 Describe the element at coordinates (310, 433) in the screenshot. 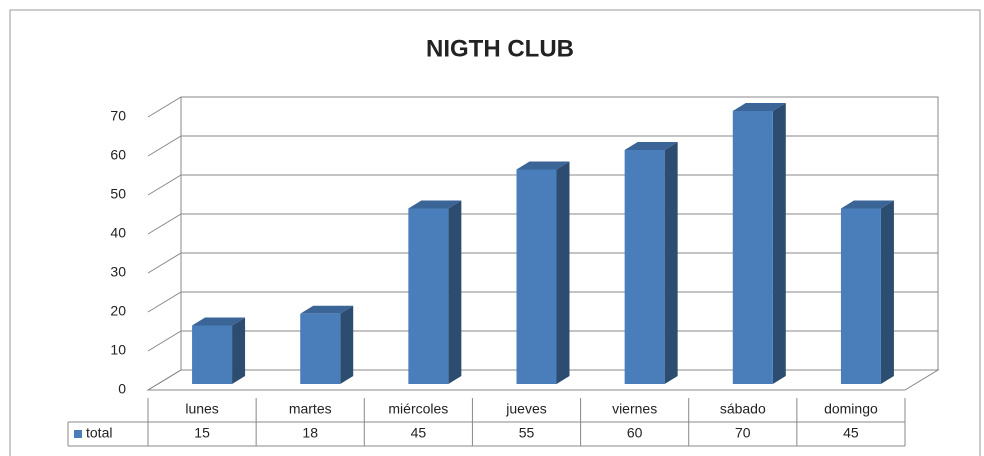

I see `table-value: 18` at that location.